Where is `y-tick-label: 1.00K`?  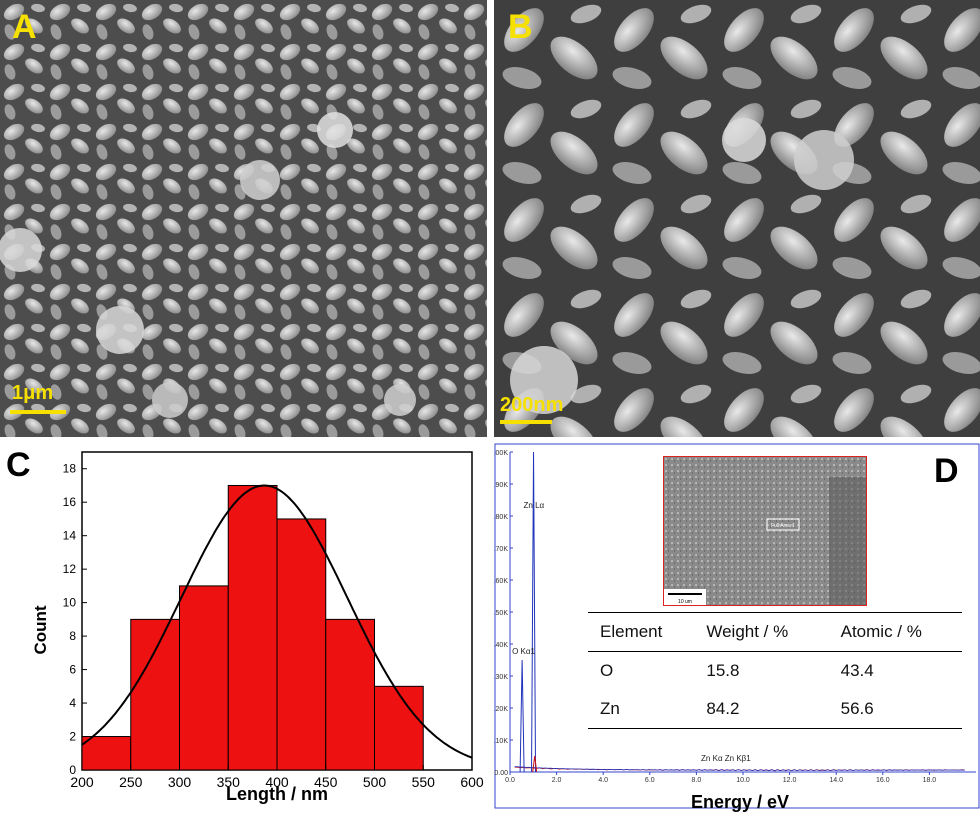 y-tick-label: 1.00K is located at coordinates (501, 453).